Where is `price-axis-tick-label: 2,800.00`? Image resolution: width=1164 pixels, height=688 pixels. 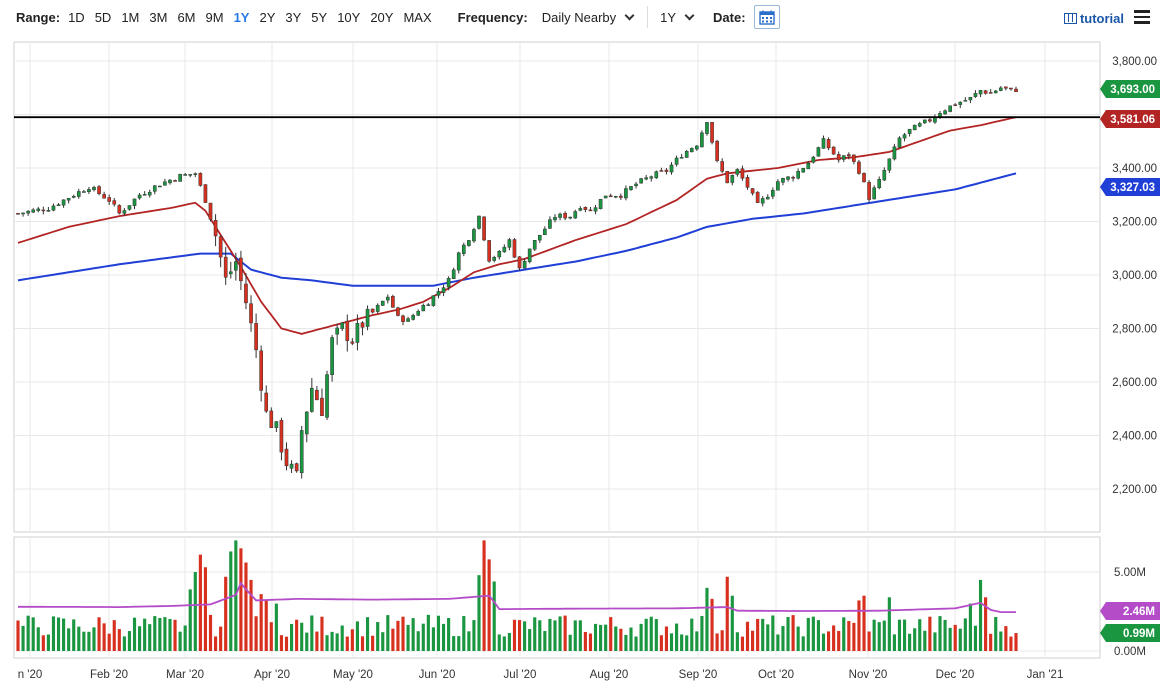 price-axis-tick-label: 2,800.00 is located at coordinates (1134, 330).